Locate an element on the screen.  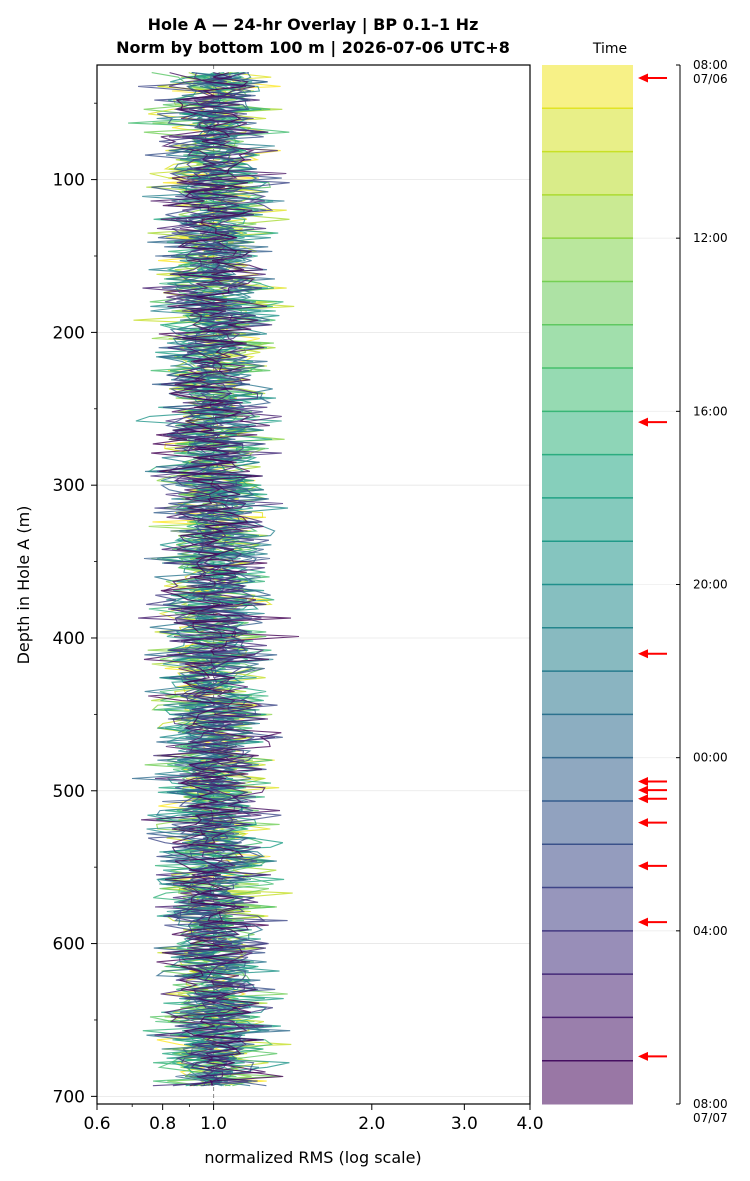
time-tick-label: 12:00 is located at coordinates (710, 238).